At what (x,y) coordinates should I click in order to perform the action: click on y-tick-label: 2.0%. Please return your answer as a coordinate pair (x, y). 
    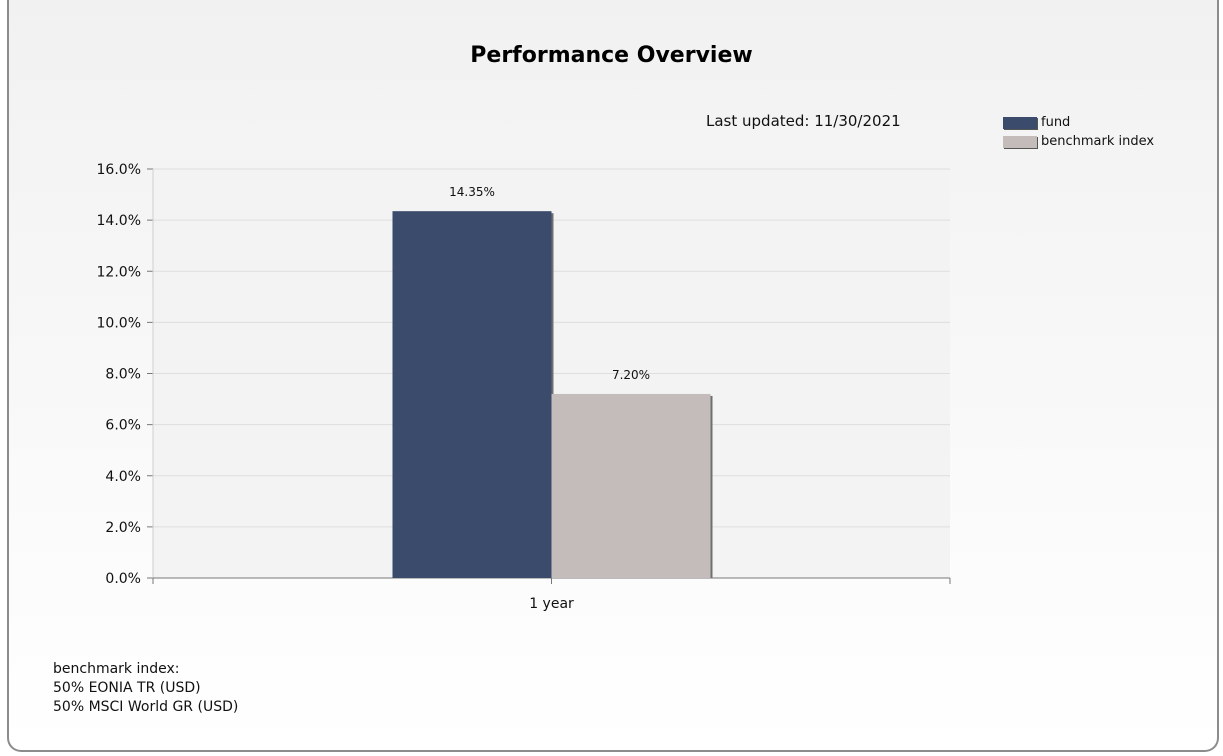
    Looking at the image, I should click on (123, 528).